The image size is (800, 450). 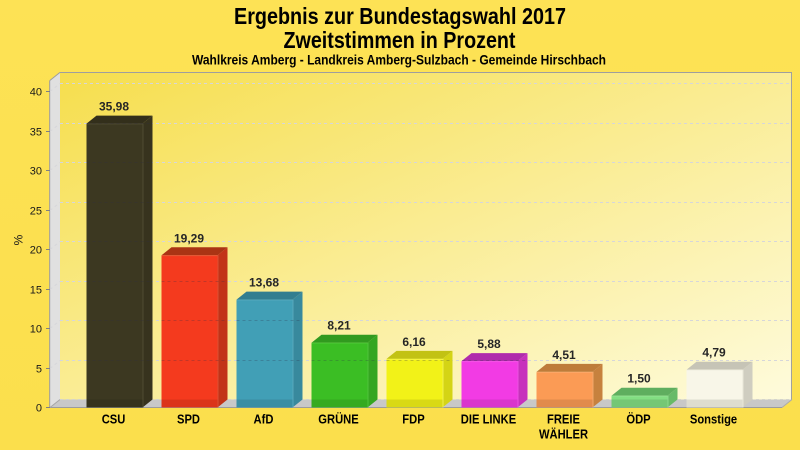 What do you see at coordinates (713, 419) in the screenshot?
I see `svg-text: Sonstige` at bounding box center [713, 419].